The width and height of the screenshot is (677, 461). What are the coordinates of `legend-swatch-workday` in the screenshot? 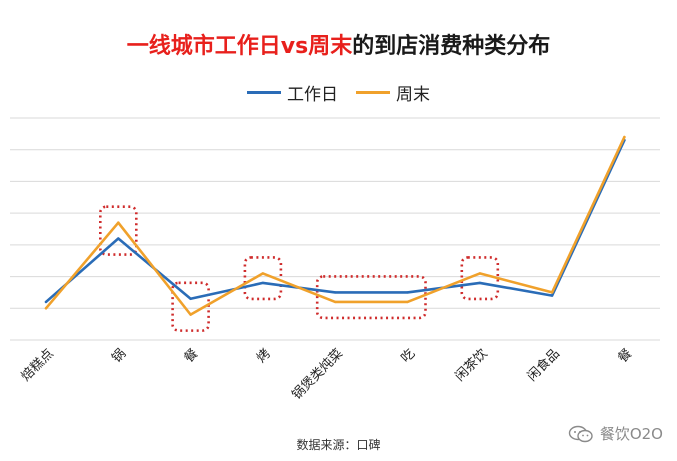 It's located at (264, 92).